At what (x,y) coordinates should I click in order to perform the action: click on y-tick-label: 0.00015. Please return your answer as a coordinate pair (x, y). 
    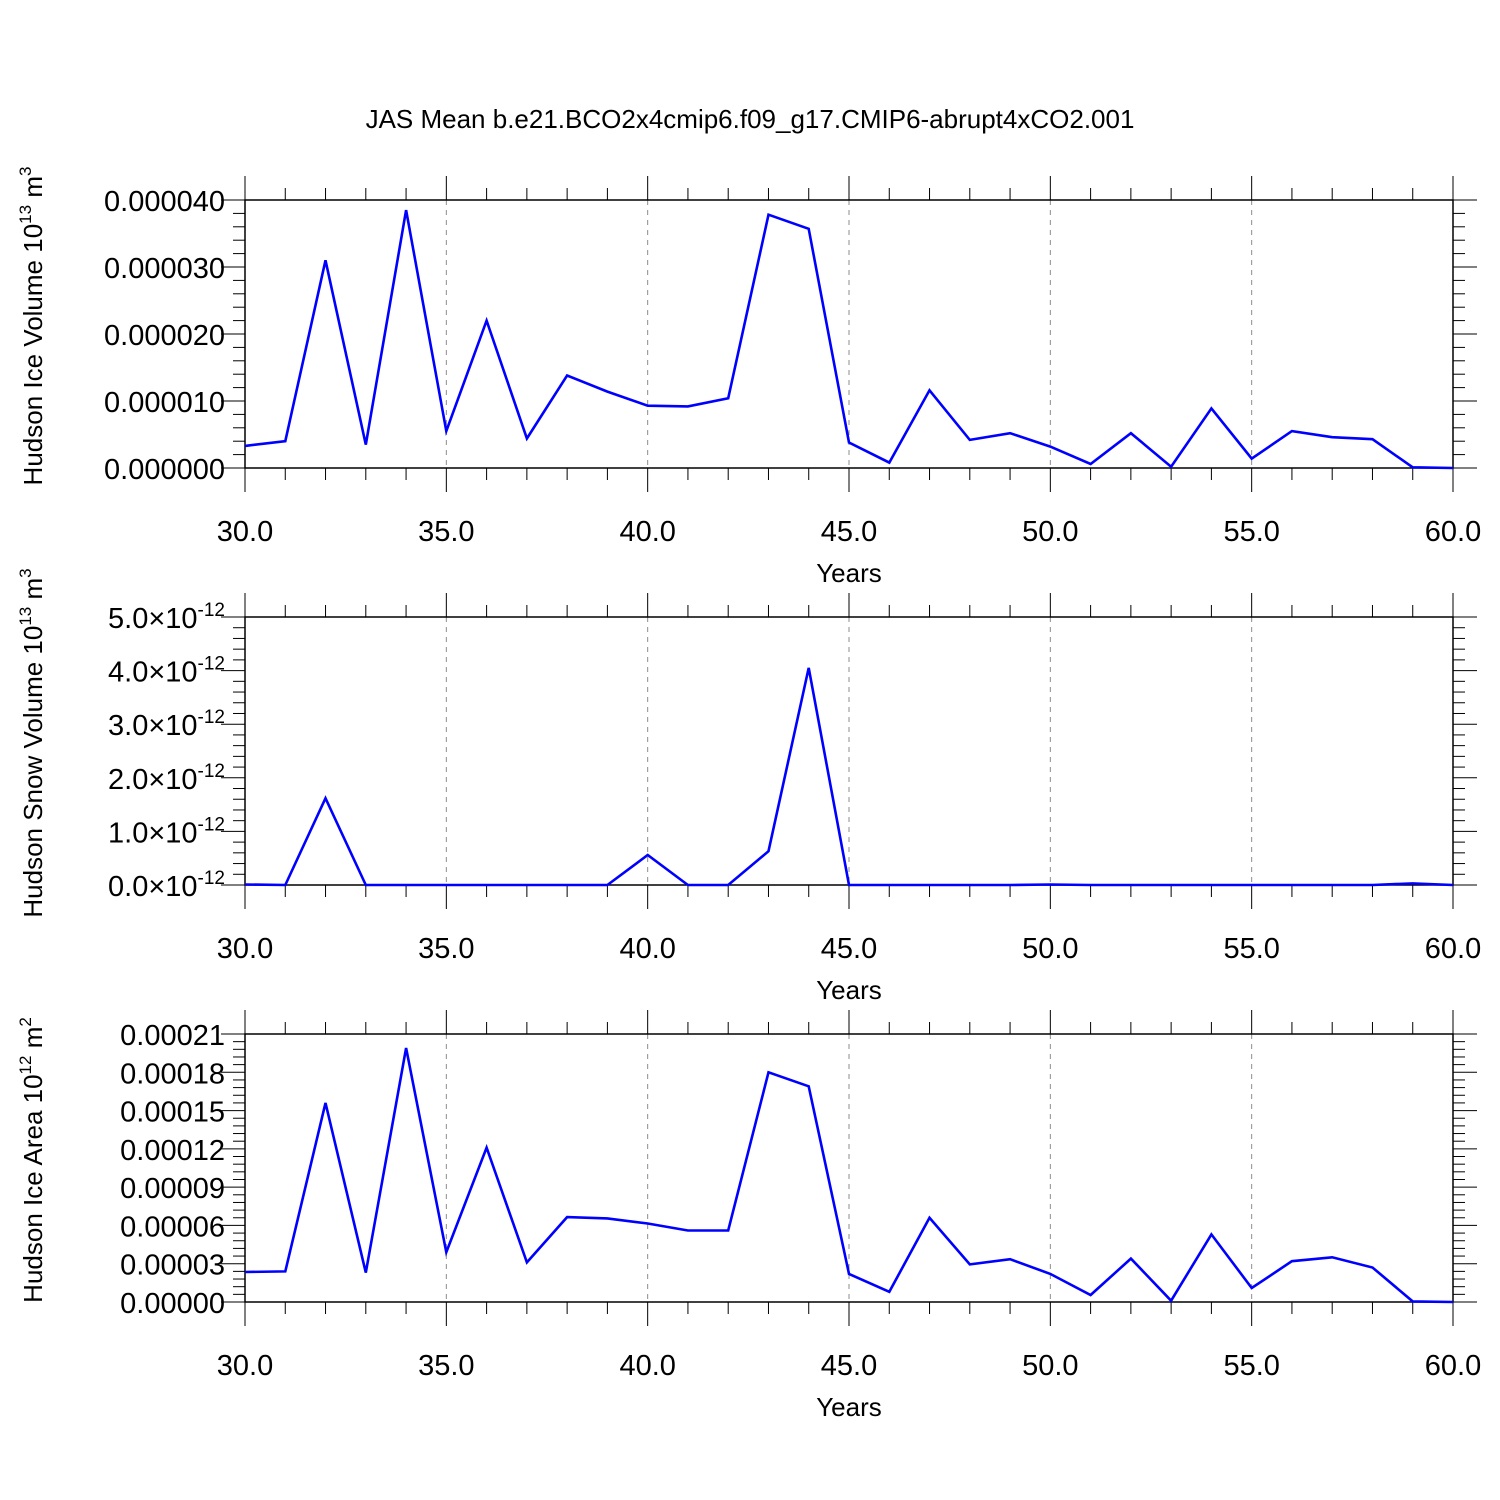
    Looking at the image, I should click on (172, 1113).